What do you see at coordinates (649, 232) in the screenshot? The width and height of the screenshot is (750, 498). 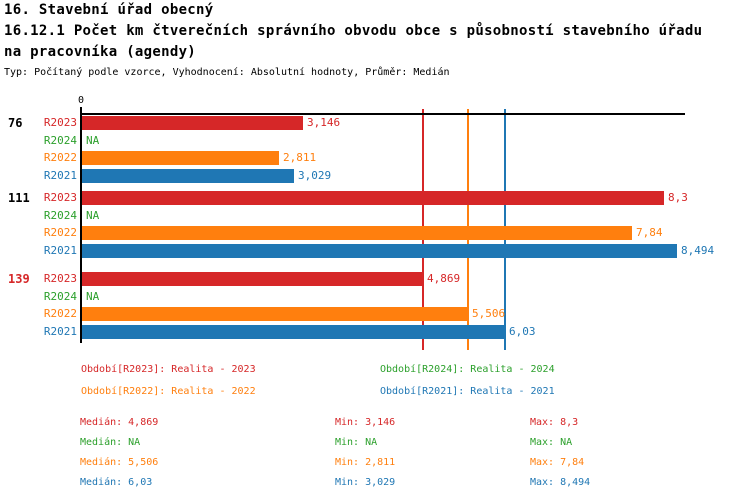 I see `bar-value-label: 7,84` at bounding box center [649, 232].